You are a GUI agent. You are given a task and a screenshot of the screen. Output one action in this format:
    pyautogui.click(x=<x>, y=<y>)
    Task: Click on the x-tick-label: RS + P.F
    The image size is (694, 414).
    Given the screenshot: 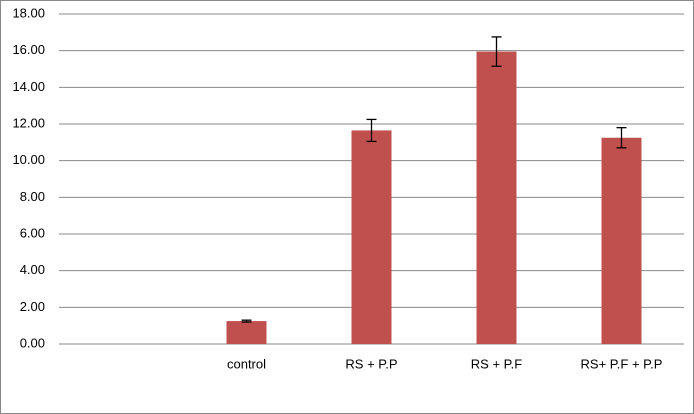 What is the action you would take?
    pyautogui.click(x=496, y=363)
    